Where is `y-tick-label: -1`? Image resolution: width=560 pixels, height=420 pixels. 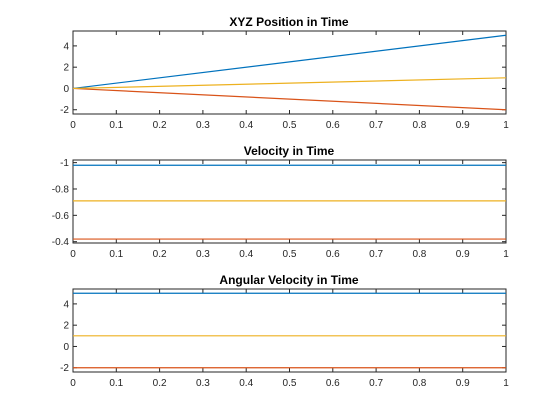 y-tick-label: -1 is located at coordinates (64, 163).